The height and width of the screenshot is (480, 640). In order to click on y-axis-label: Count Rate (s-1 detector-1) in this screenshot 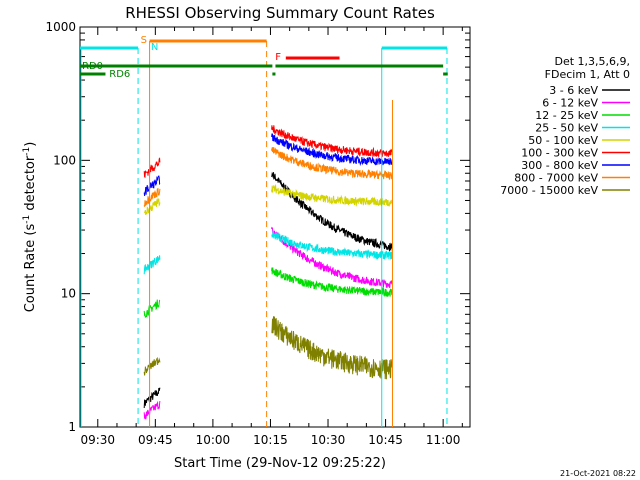, I will do `click(30, 227)`.